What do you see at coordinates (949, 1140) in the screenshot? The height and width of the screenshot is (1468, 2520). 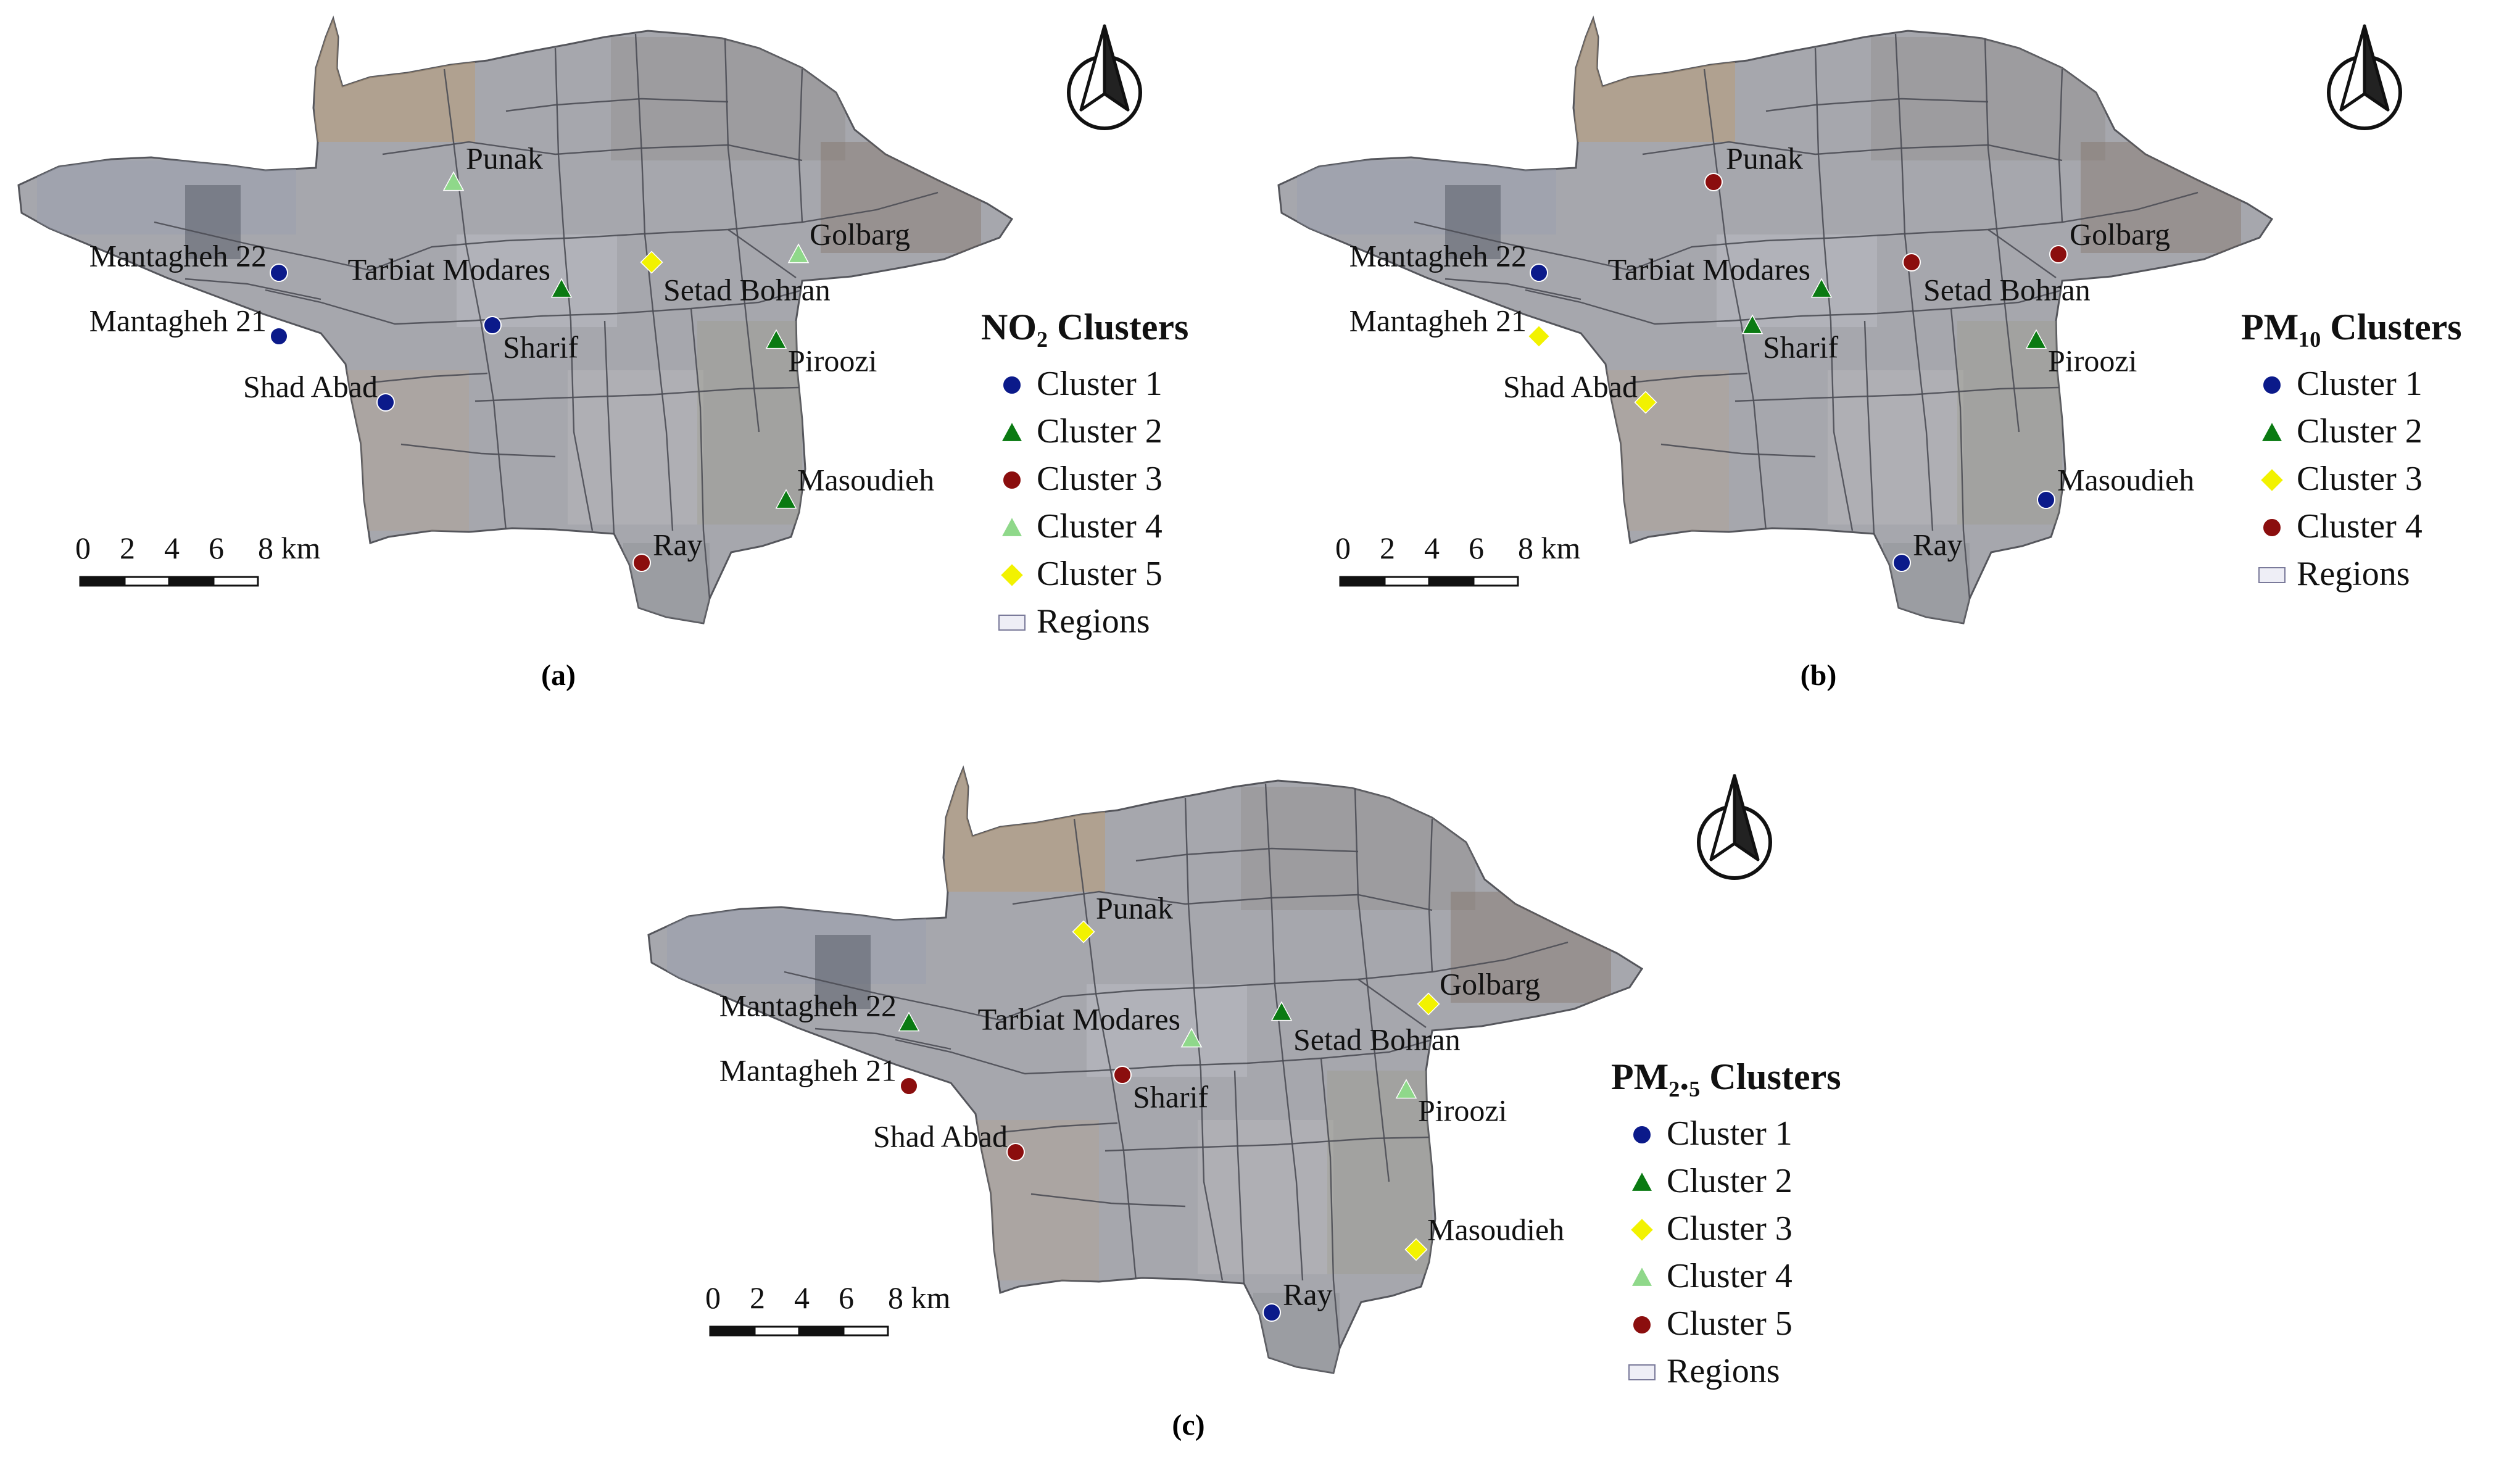 I see `station-shad-abad: Shad Abad` at bounding box center [949, 1140].